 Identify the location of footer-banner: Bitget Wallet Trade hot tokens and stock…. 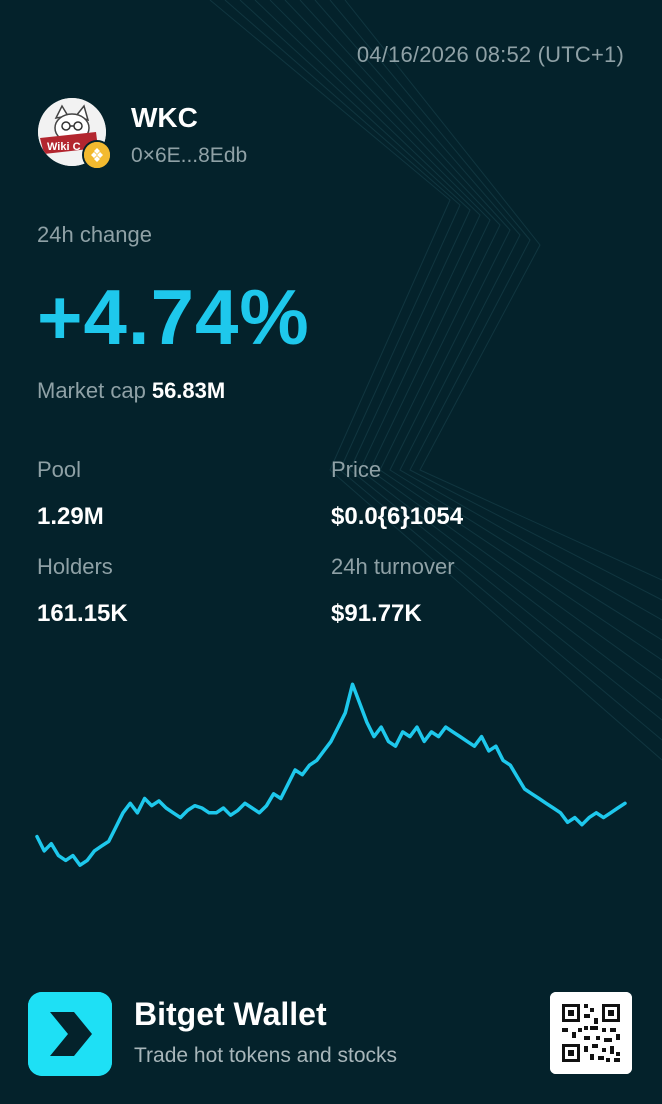
(331, 1034).